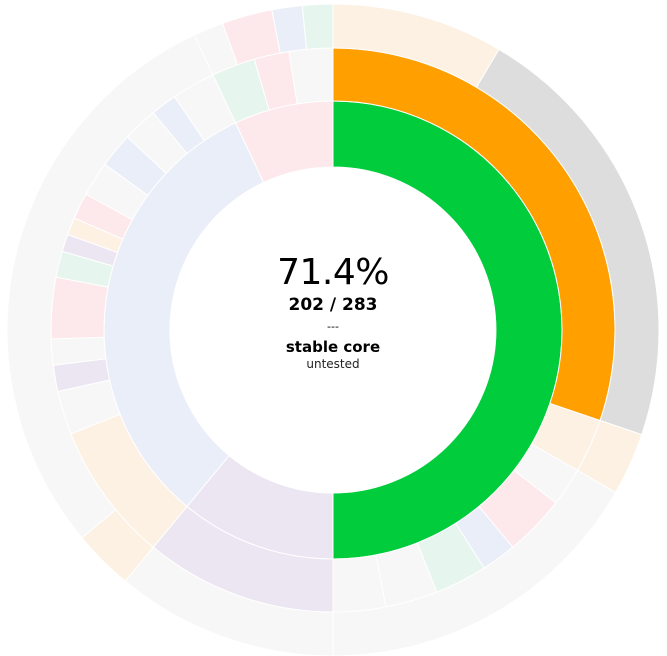 Image resolution: width=667 pixels, height=656 pixels. What do you see at coordinates (333, 364) in the screenshot?
I see `node-status: untested` at bounding box center [333, 364].